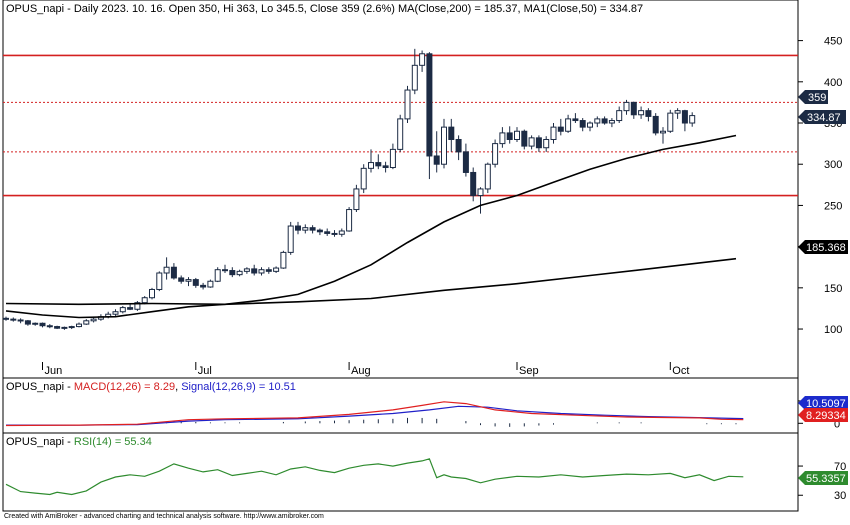 Image resolution: width=850 pixels, height=525 pixels. I want to click on month-label: Oct, so click(680, 371).